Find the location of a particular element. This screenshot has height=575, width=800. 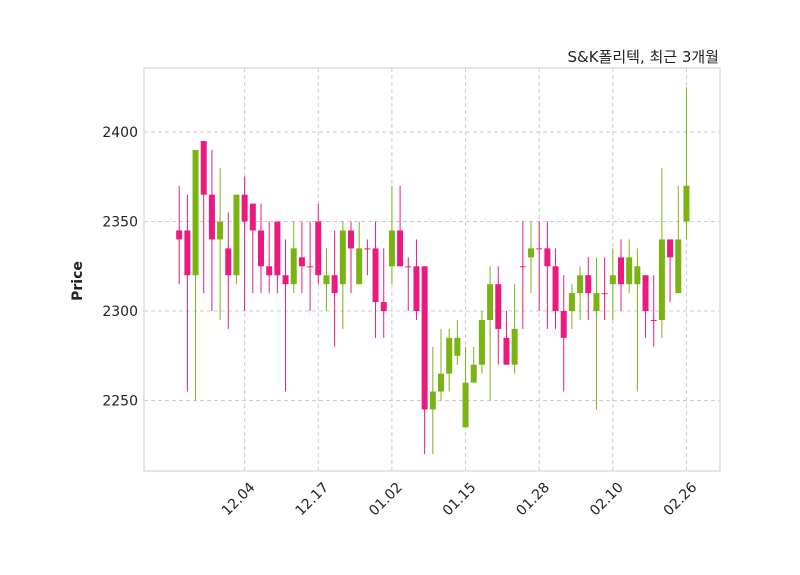

y-tick-label: 2250 is located at coordinates (120, 401).